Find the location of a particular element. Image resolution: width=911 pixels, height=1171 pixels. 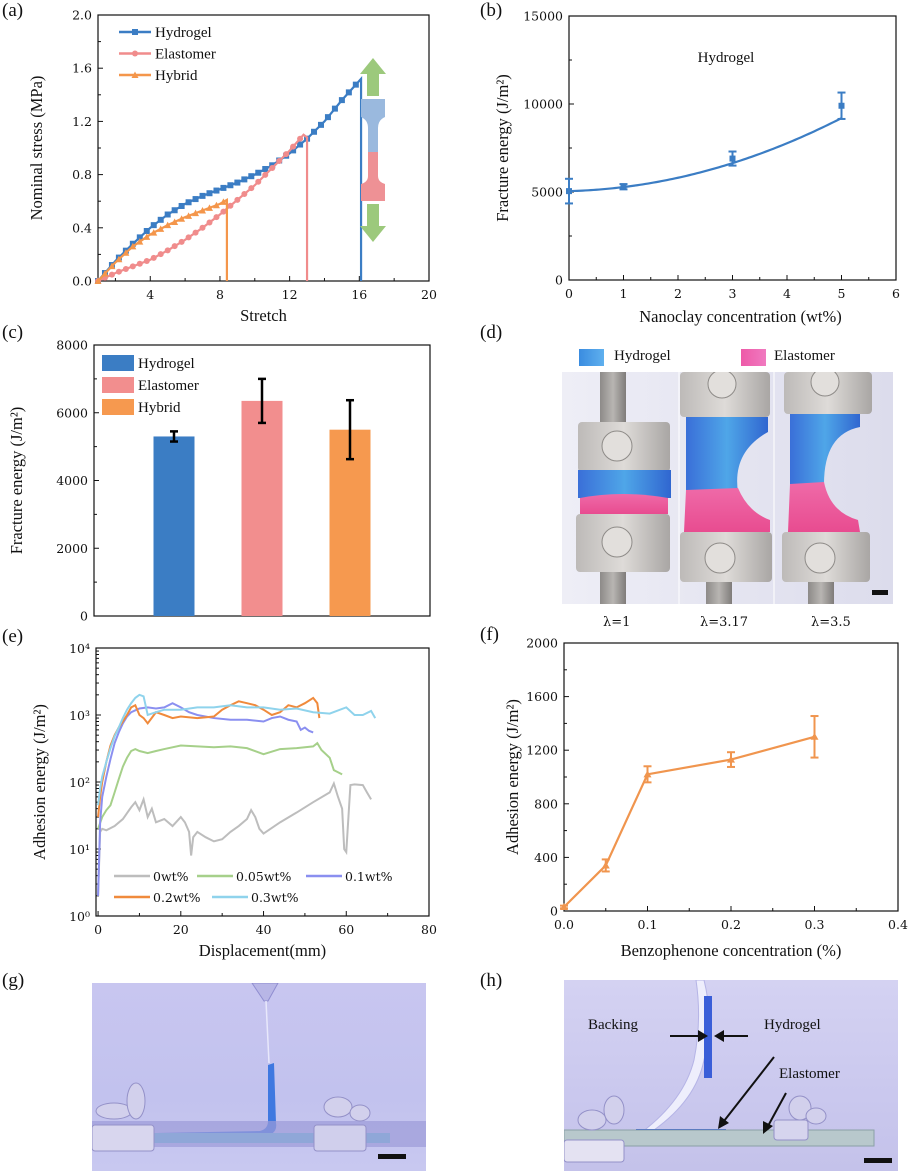

series-line-0-05wtpct is located at coordinates (220, 785).